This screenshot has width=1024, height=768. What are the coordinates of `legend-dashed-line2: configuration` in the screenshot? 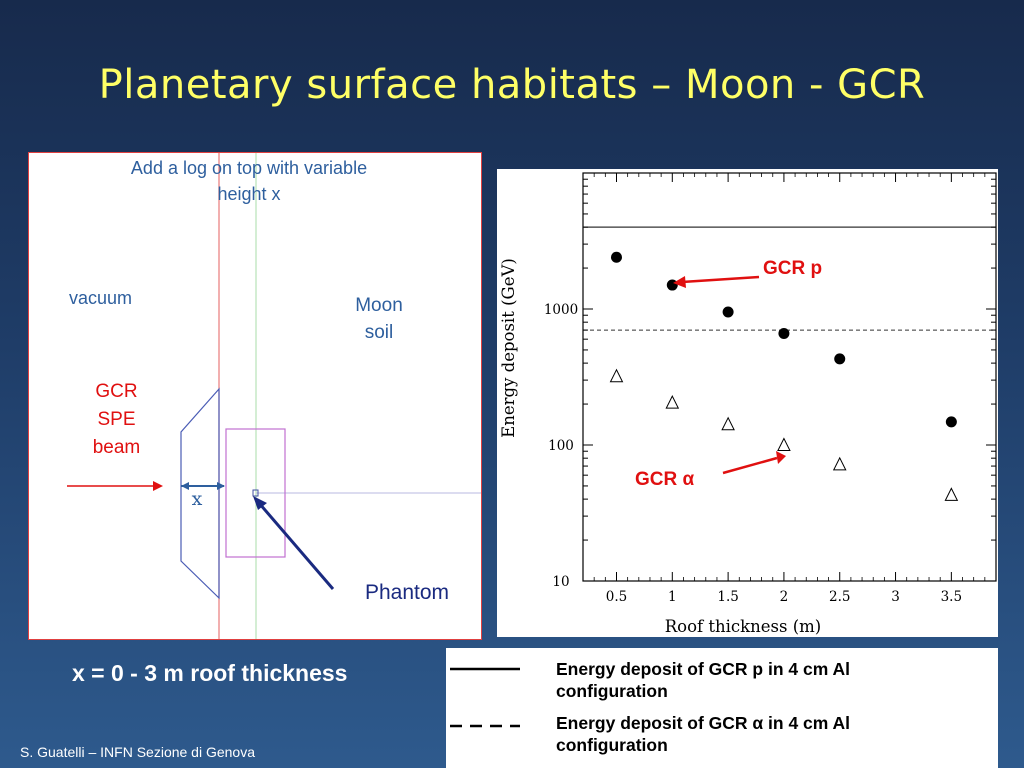 It's located at (612, 745).